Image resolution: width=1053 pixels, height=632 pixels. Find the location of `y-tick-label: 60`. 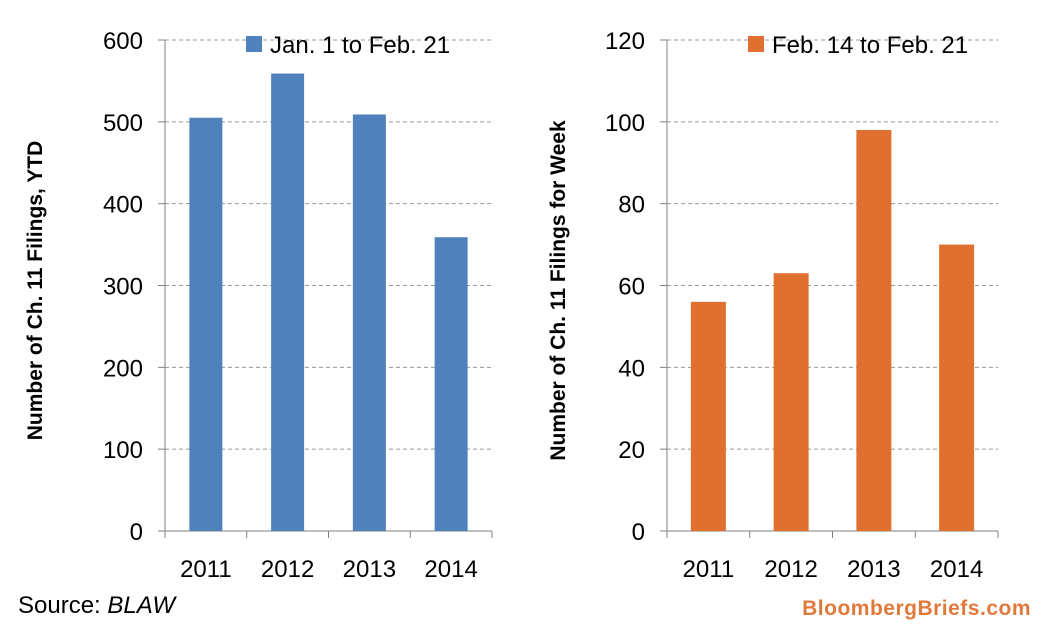

y-tick-label: 60 is located at coordinates (631, 287).